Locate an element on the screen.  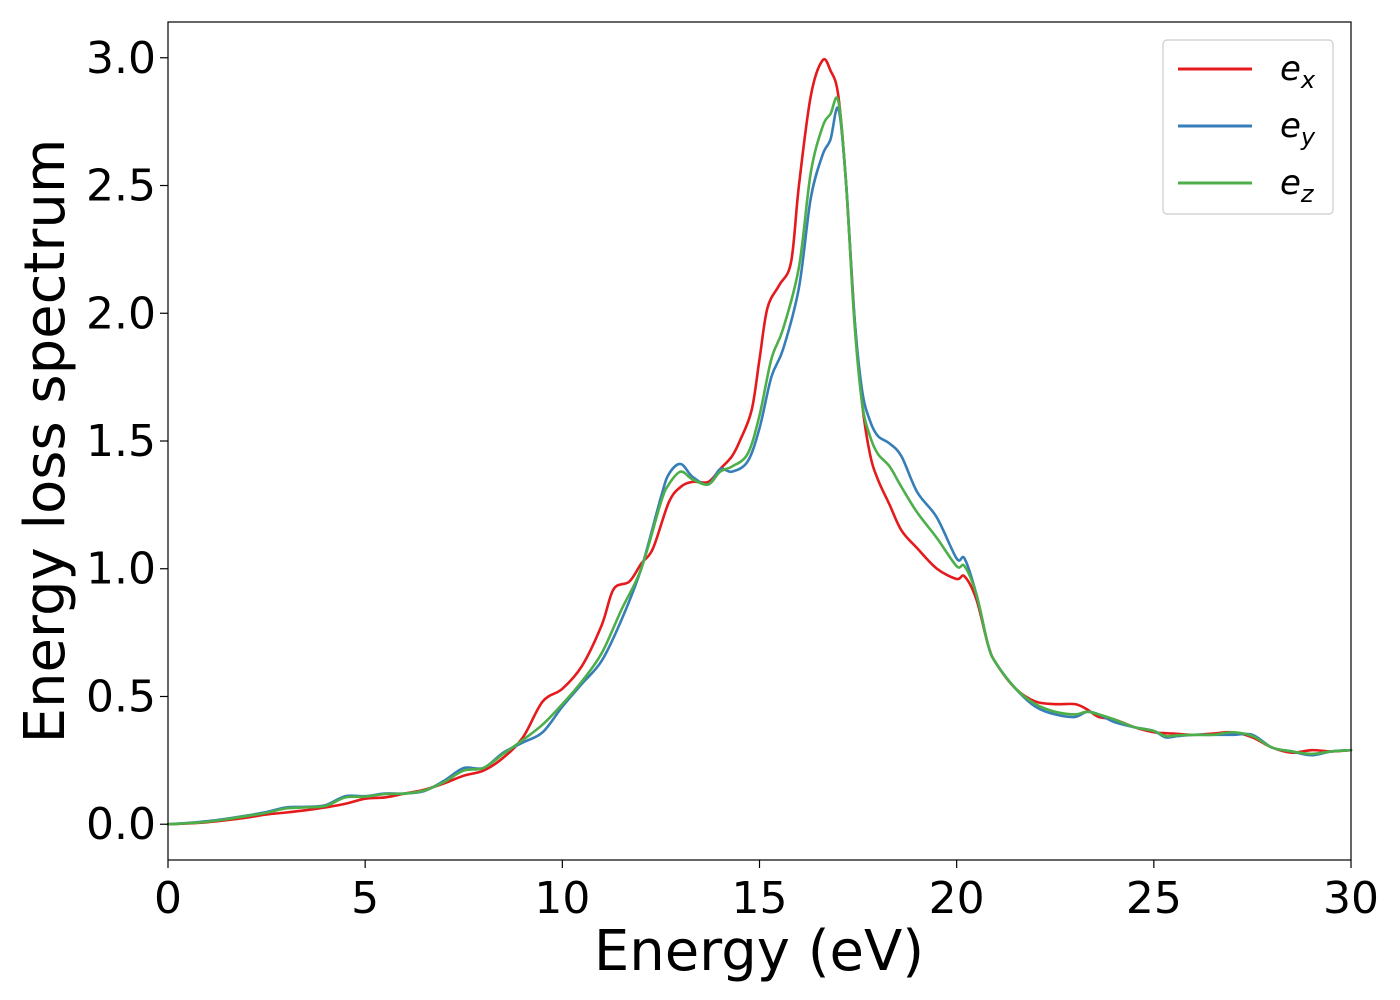
legend-label-y: ey is located at coordinates (1298, 128).